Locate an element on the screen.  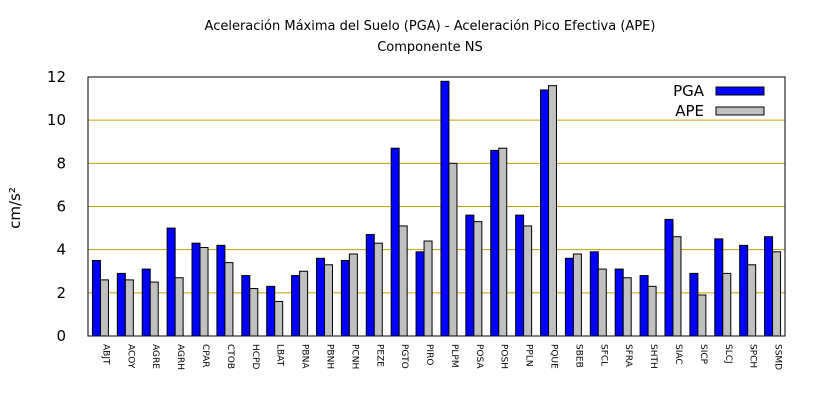
x-tick-label: AGRH is located at coordinates (180, 357).